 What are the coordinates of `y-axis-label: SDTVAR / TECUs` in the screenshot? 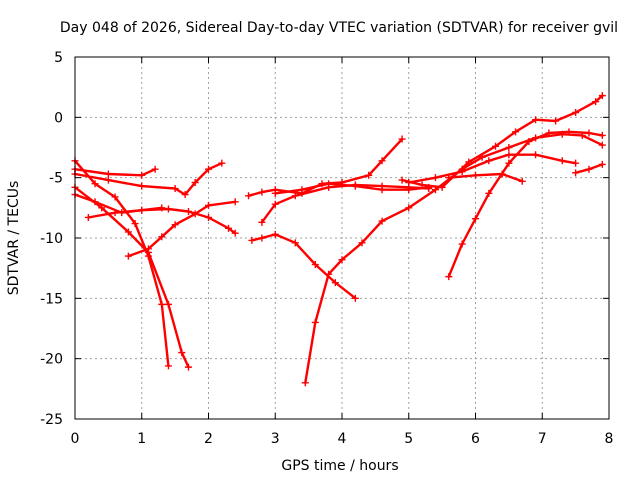 It's located at (14, 238).